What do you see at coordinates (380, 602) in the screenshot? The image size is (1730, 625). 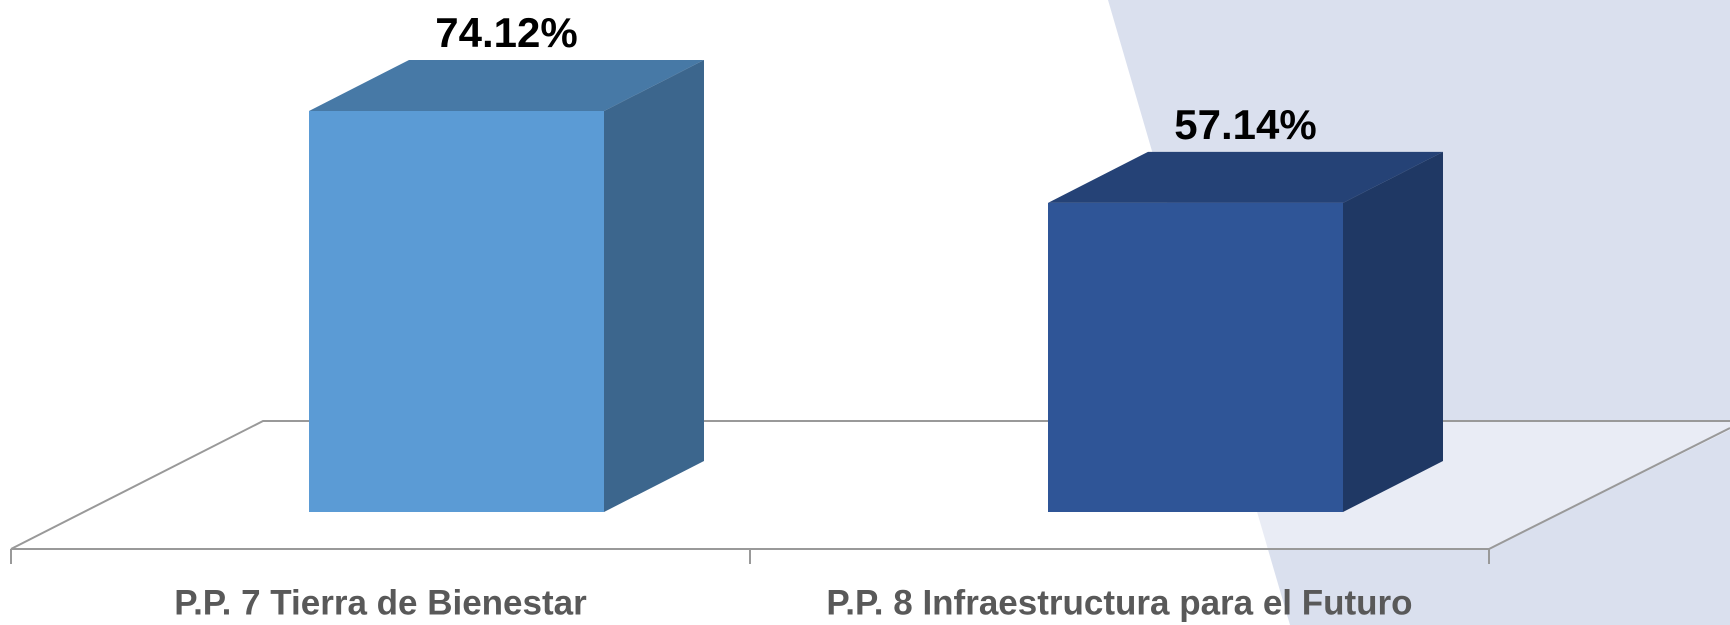 I see `x-tick-label: P.P. 7 Tierra de Bienestar` at bounding box center [380, 602].